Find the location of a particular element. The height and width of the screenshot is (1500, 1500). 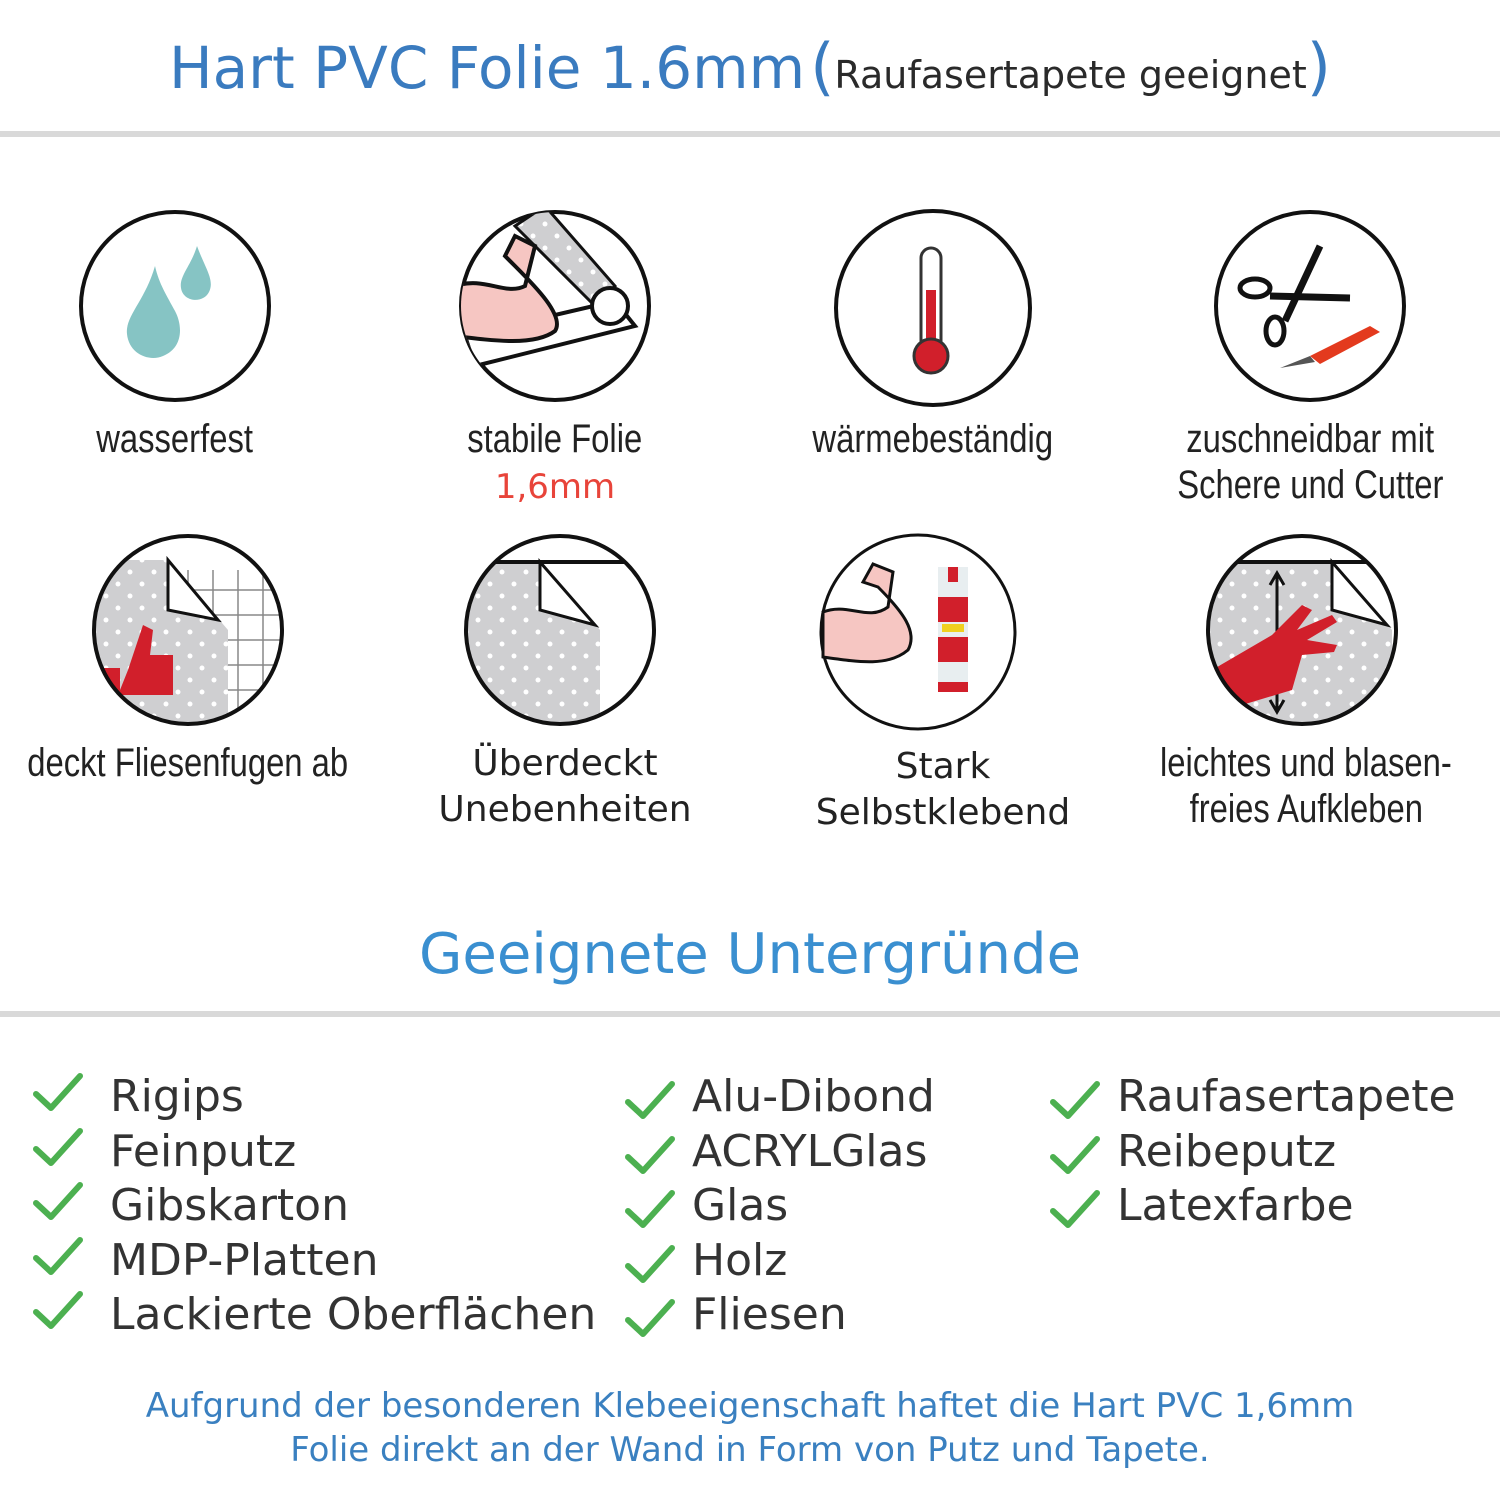

feature-label: wasserfest is located at coordinates (175, 439).